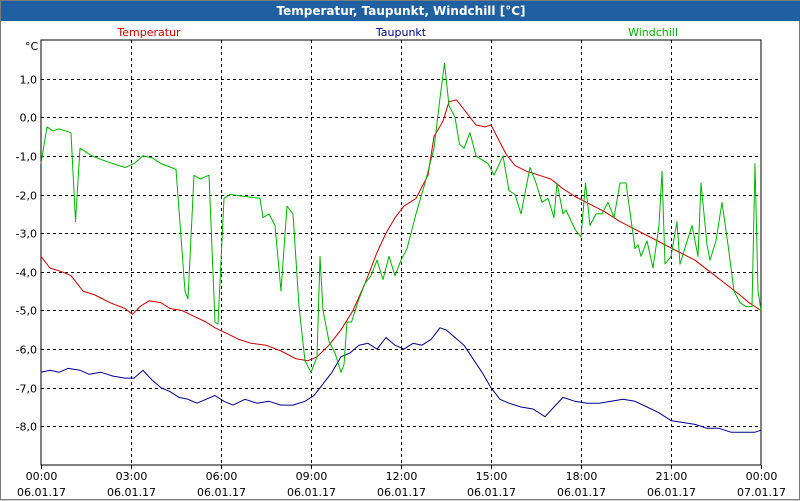 The image size is (800, 501). I want to click on y-tick-label: 1,0, so click(29, 80).